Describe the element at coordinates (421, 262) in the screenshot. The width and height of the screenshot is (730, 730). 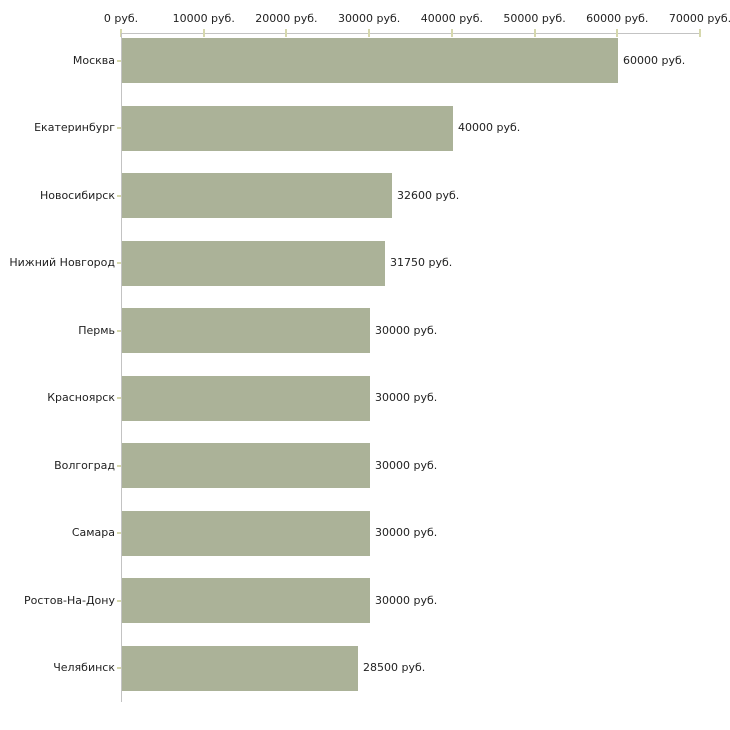
I see `value-label: 31750 руб.` at that location.